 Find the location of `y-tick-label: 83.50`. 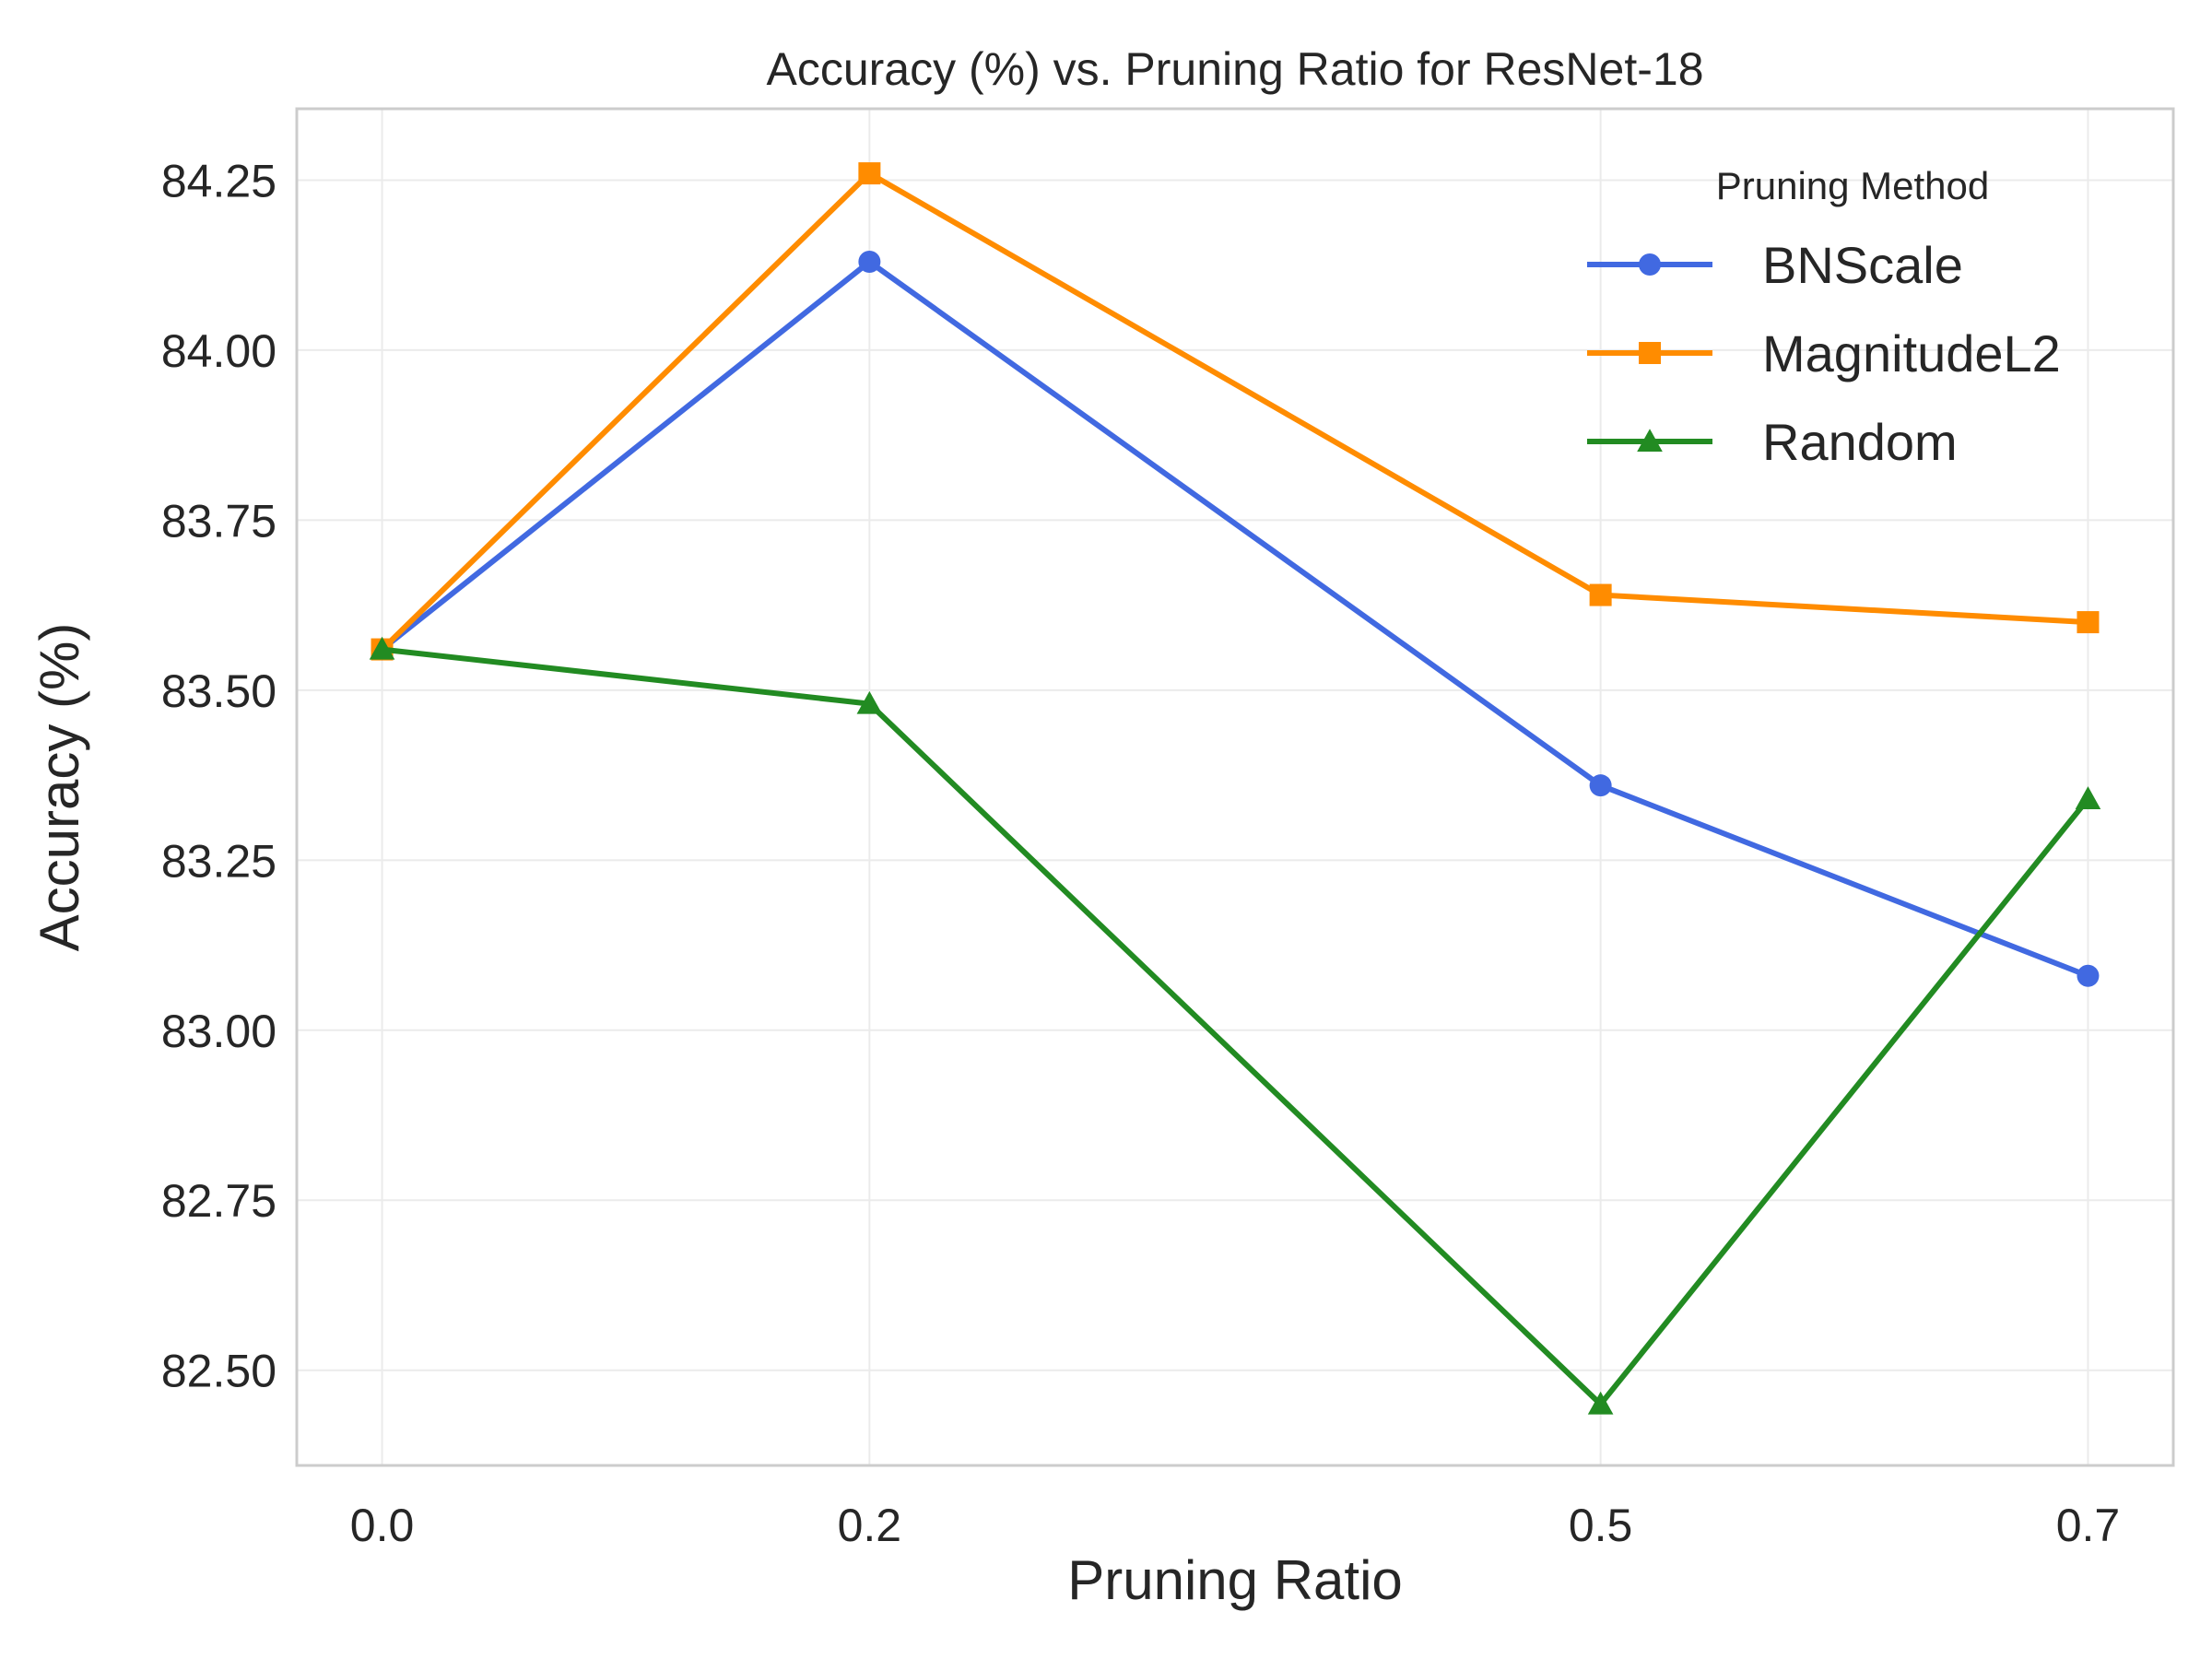

y-tick-label: 83.50 is located at coordinates (218, 691).